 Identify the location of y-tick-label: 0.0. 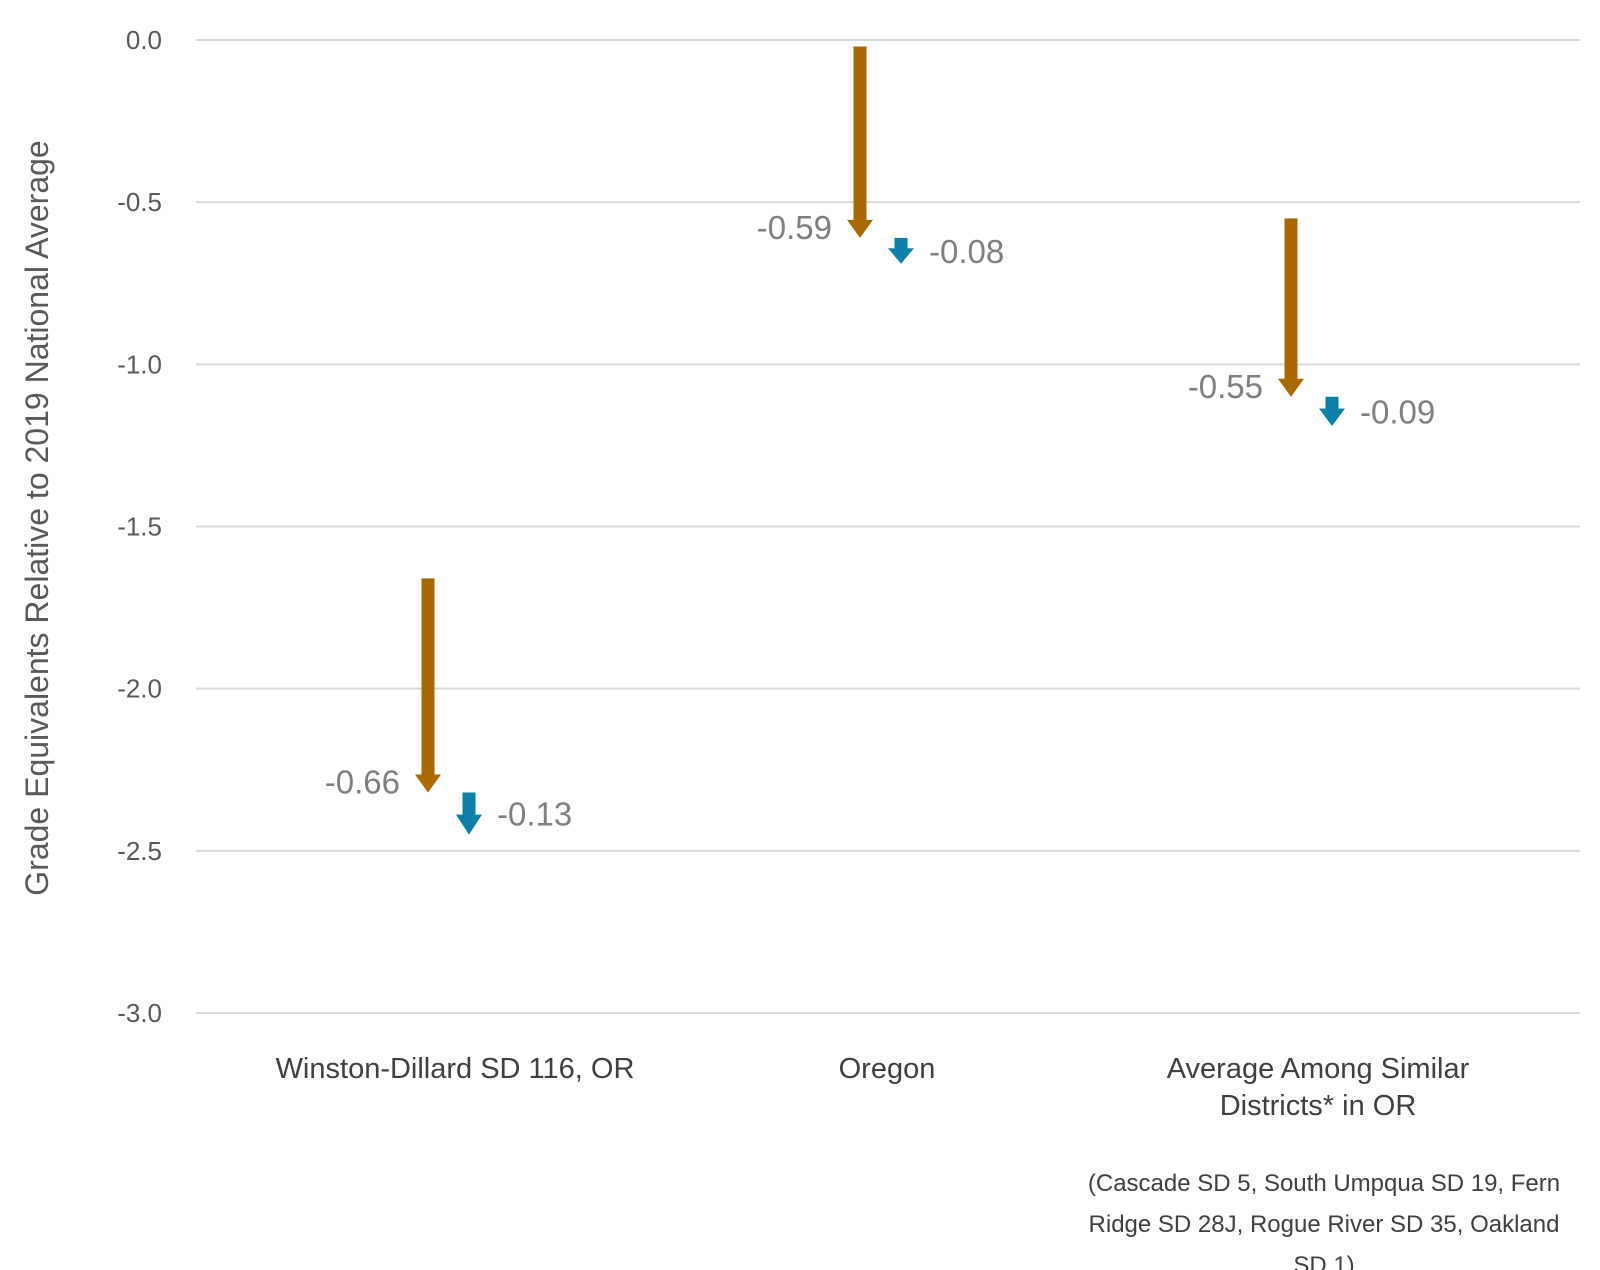
(144, 40).